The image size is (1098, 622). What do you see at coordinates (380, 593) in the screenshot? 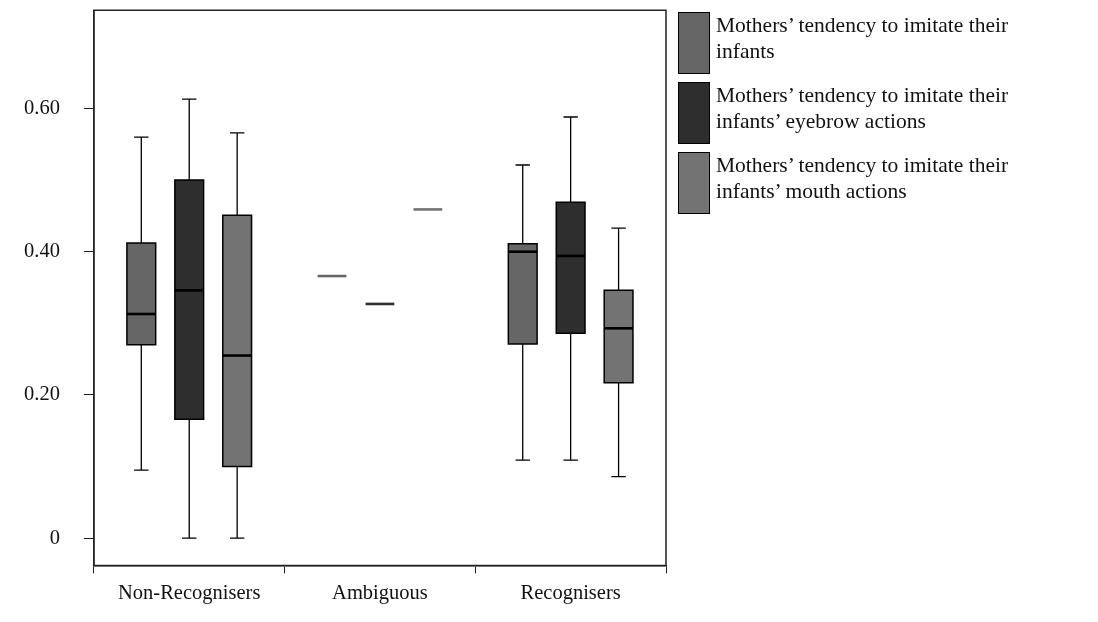
I see `x-tick-label: Ambiguous` at bounding box center [380, 593].